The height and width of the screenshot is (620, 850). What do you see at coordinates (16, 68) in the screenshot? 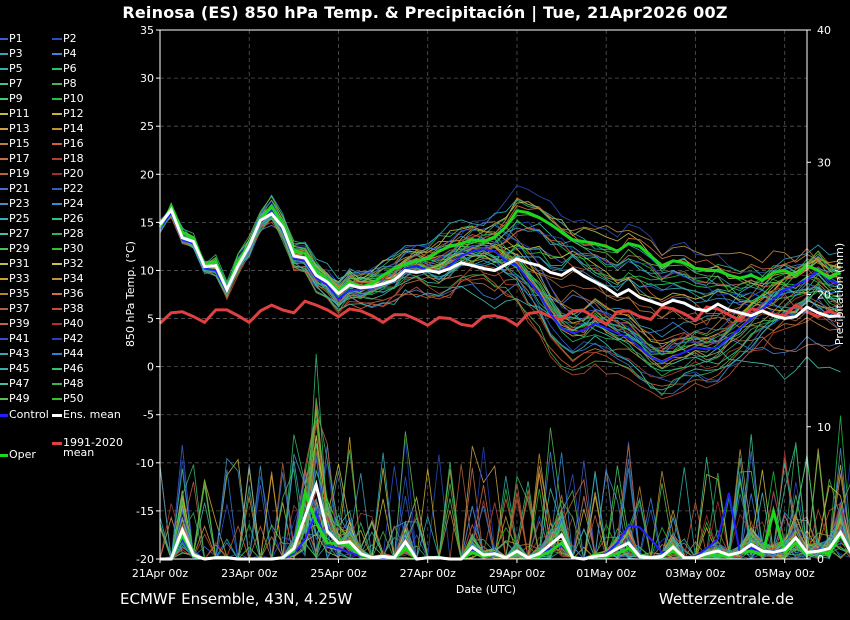
I see `legend-label: P5` at bounding box center [16, 68].